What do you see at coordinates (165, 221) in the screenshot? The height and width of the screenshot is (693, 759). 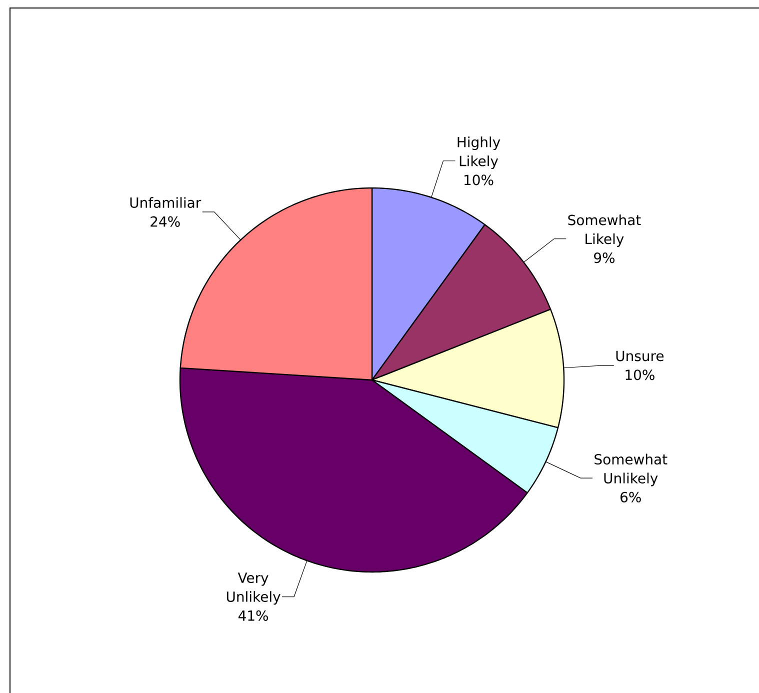 I see `data-label: 24%` at bounding box center [165, 221].